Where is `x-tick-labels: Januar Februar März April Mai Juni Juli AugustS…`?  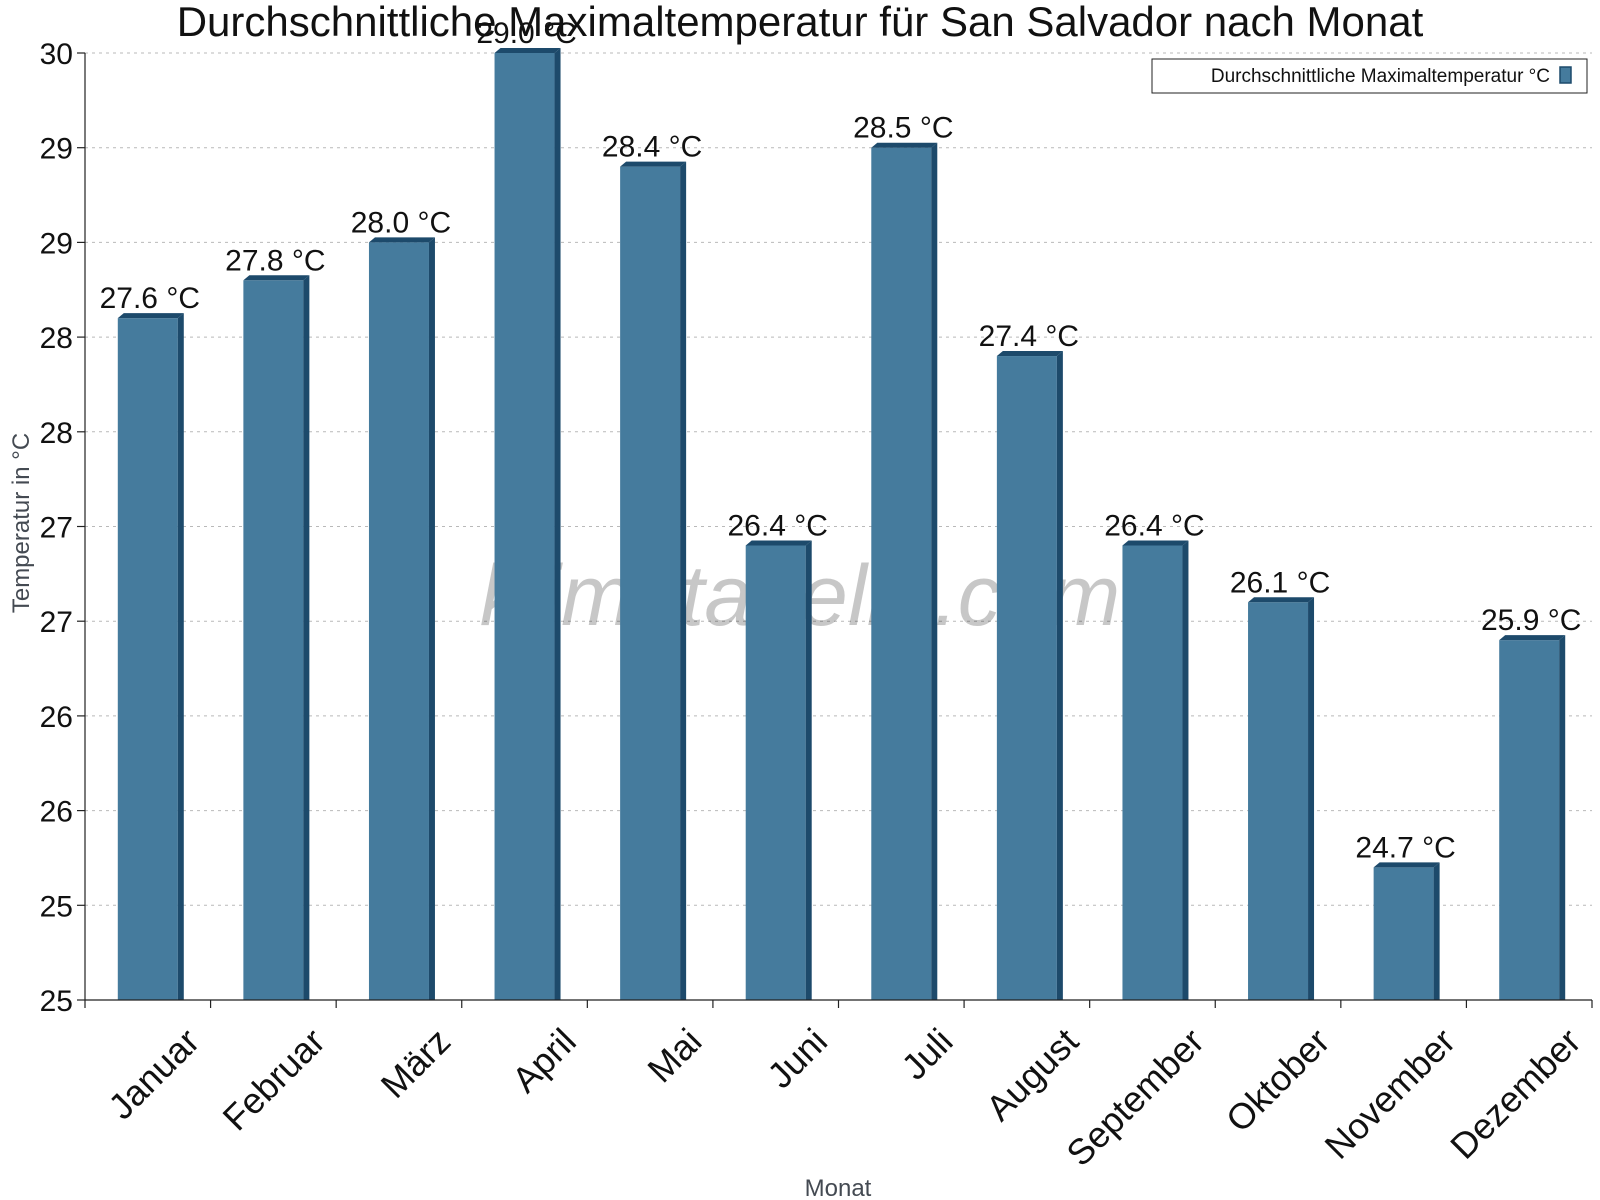 x-tick-labels: Januar Februar März April Mai Juni Juli AugustS… is located at coordinates (844, 1097).